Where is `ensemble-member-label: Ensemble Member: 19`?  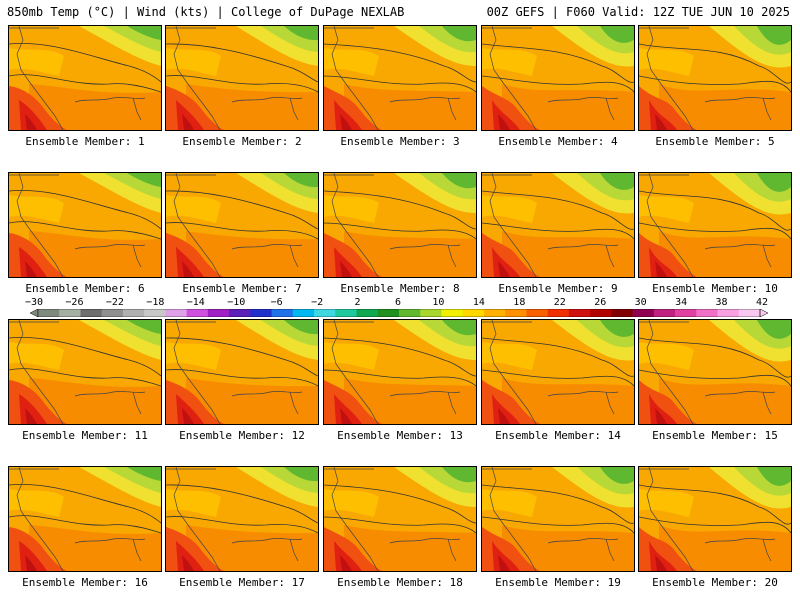 ensemble-member-label: Ensemble Member: 19 is located at coordinates (558, 582).